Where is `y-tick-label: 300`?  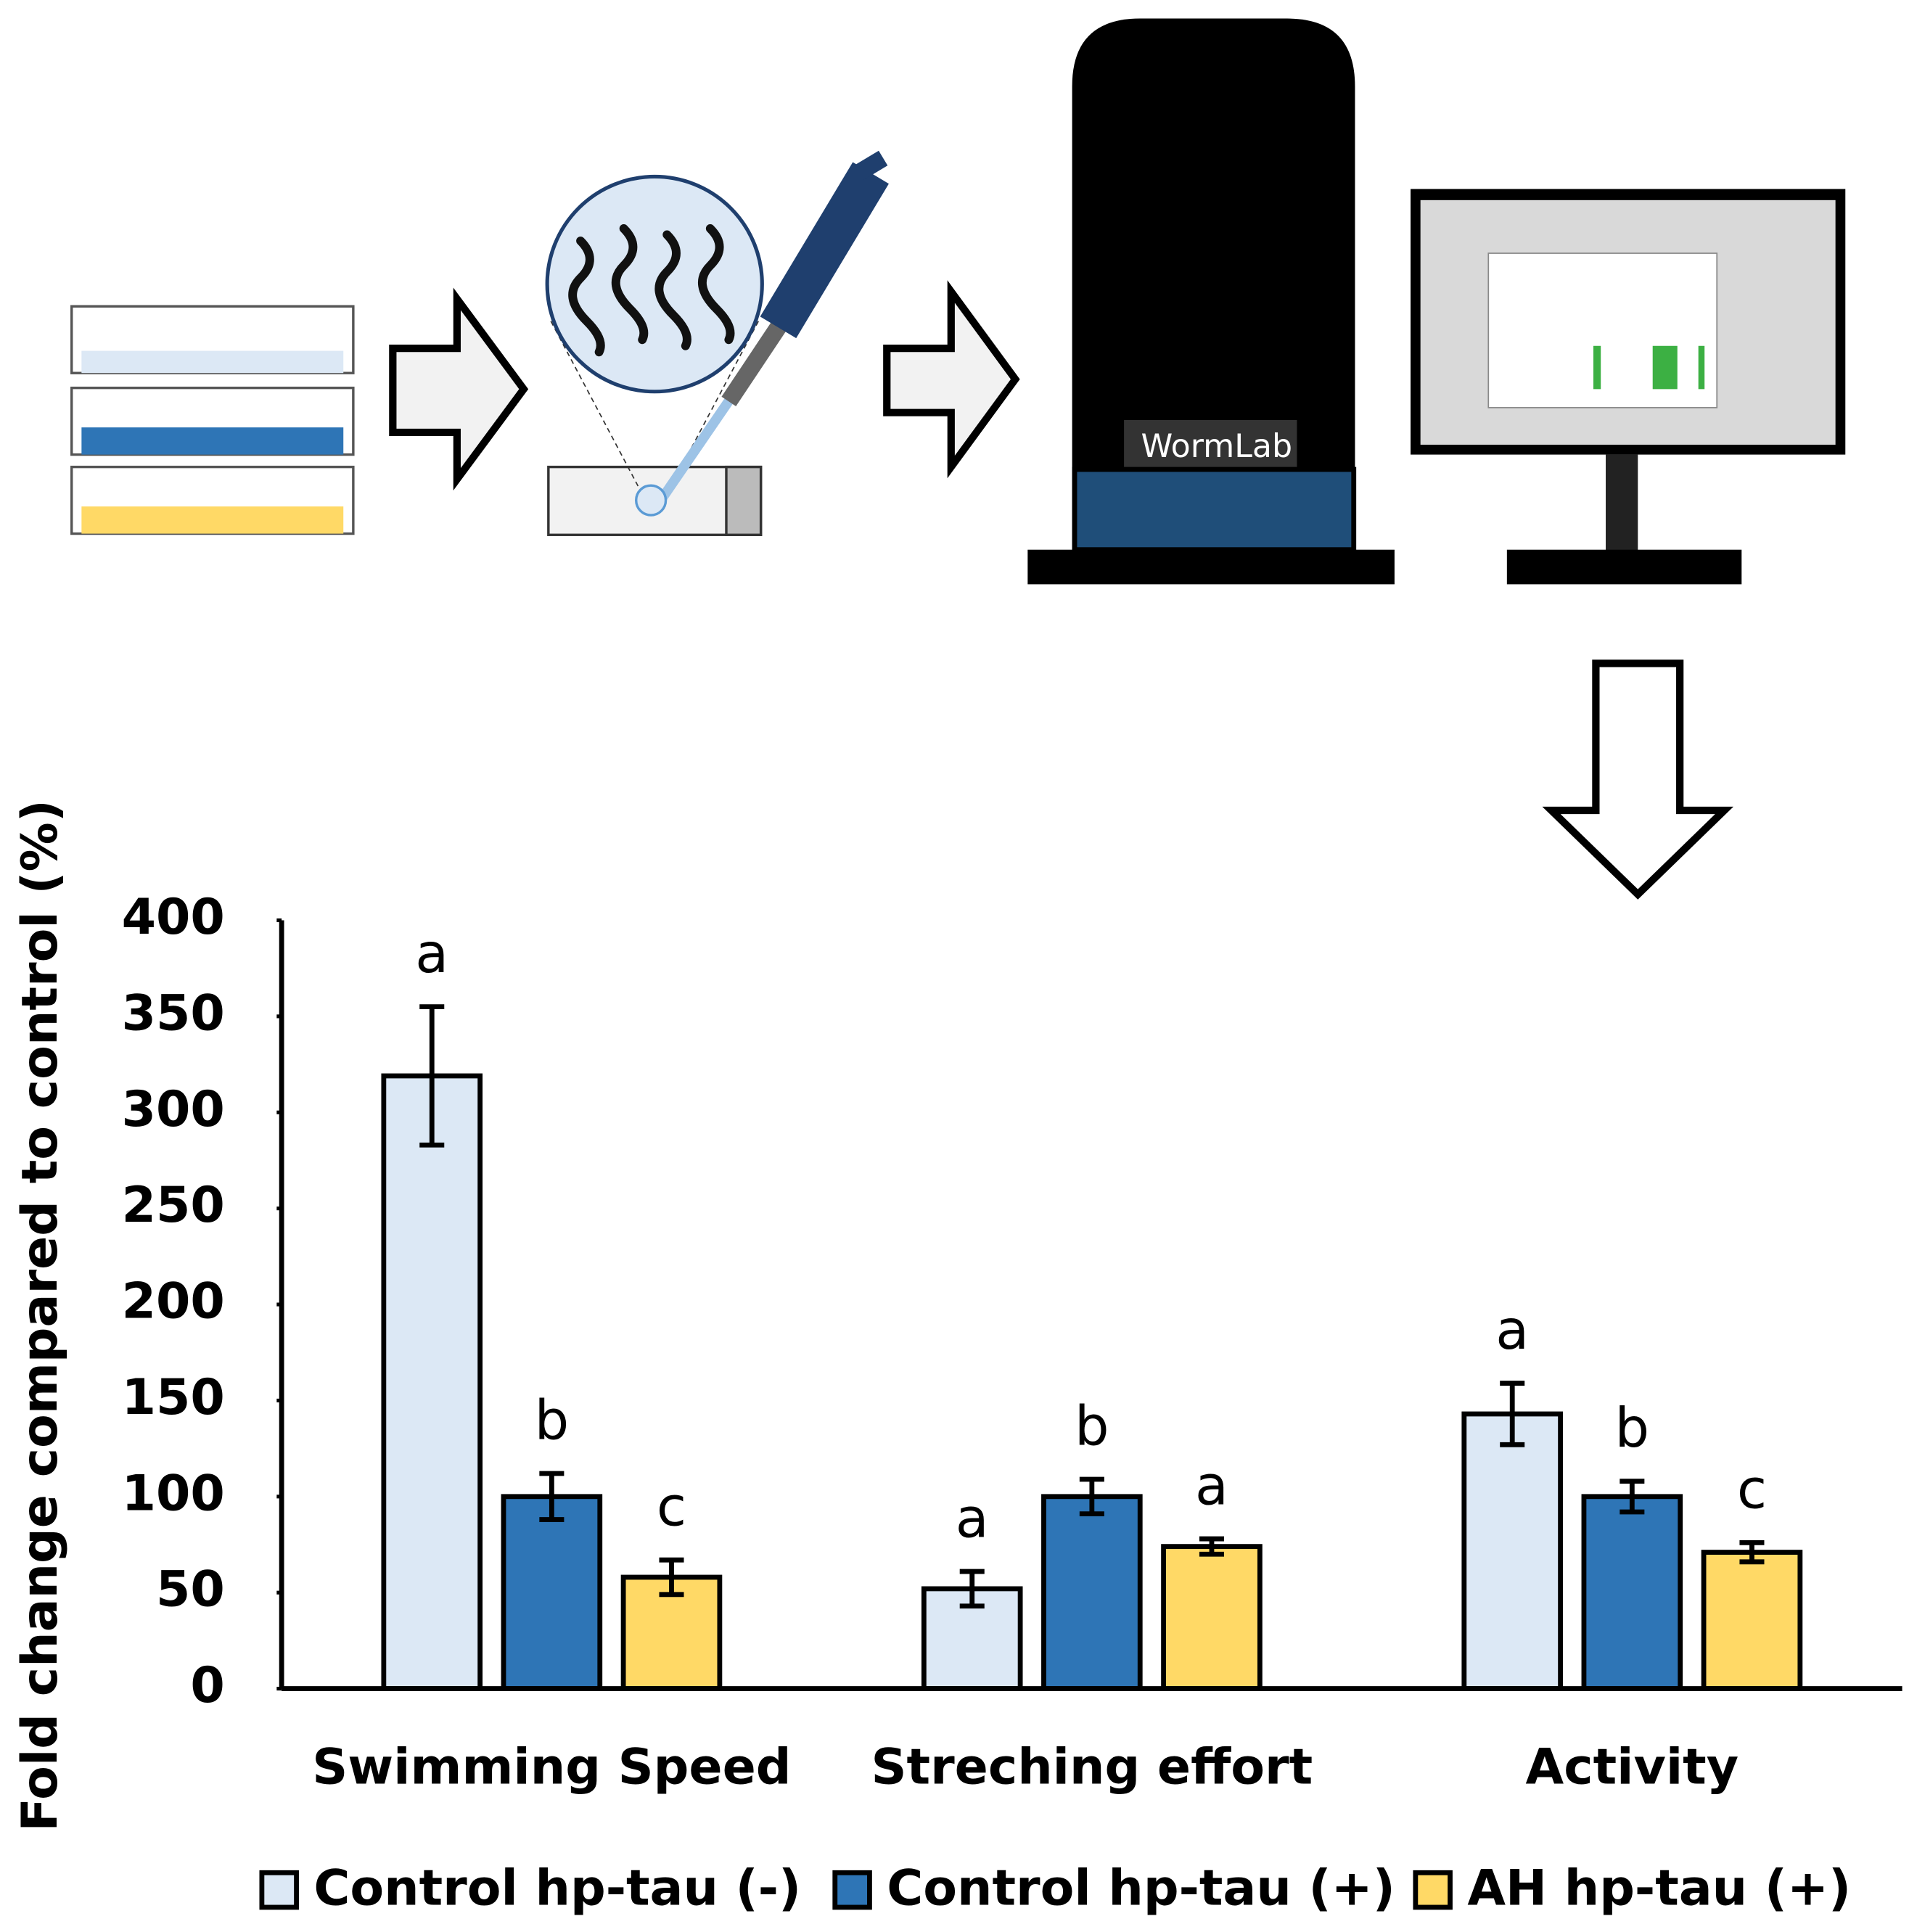
y-tick-label: 300 is located at coordinates (173, 1109).